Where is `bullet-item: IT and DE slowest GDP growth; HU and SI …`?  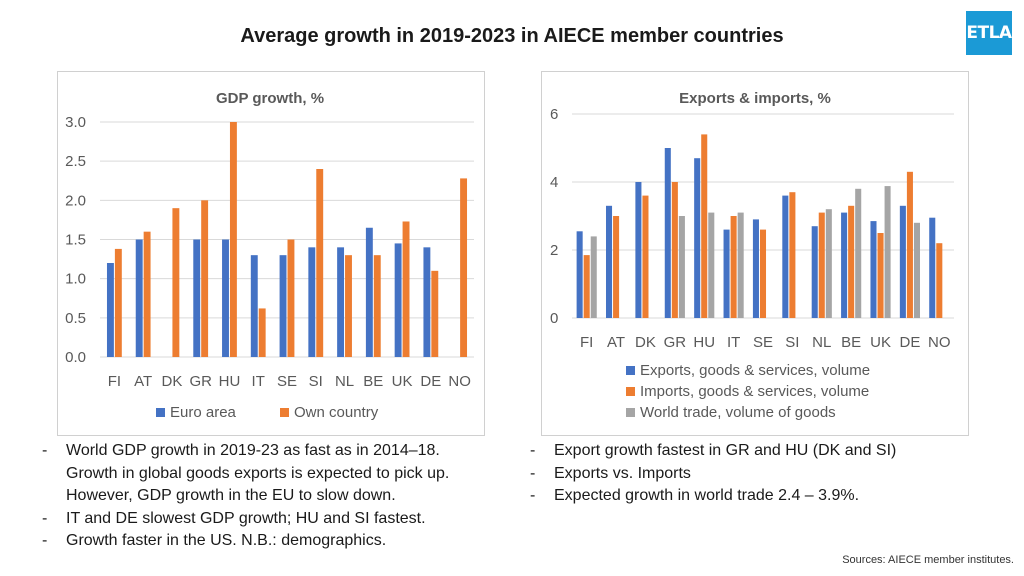 bullet-item: IT and DE slowest GDP growth; HU and SI … is located at coordinates (267, 519).